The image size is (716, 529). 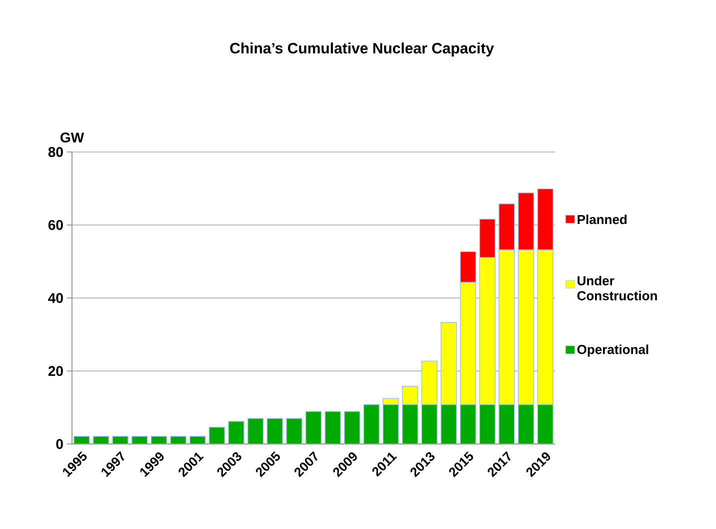 What do you see at coordinates (55, 152) in the screenshot?
I see `y-tick-label: 80` at bounding box center [55, 152].